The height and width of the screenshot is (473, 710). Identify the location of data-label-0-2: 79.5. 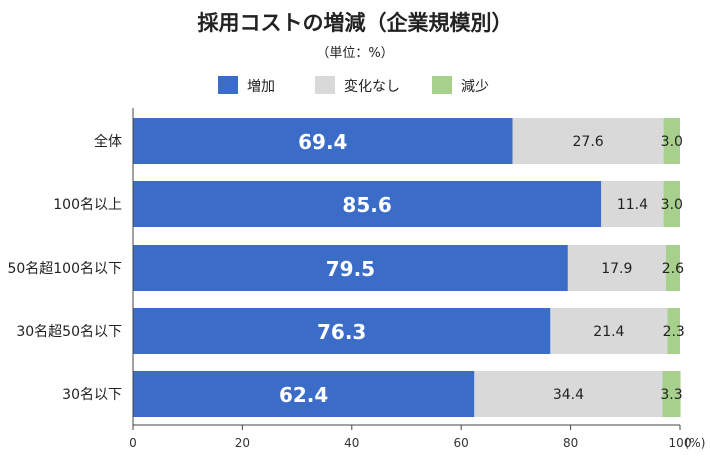
(350, 269).